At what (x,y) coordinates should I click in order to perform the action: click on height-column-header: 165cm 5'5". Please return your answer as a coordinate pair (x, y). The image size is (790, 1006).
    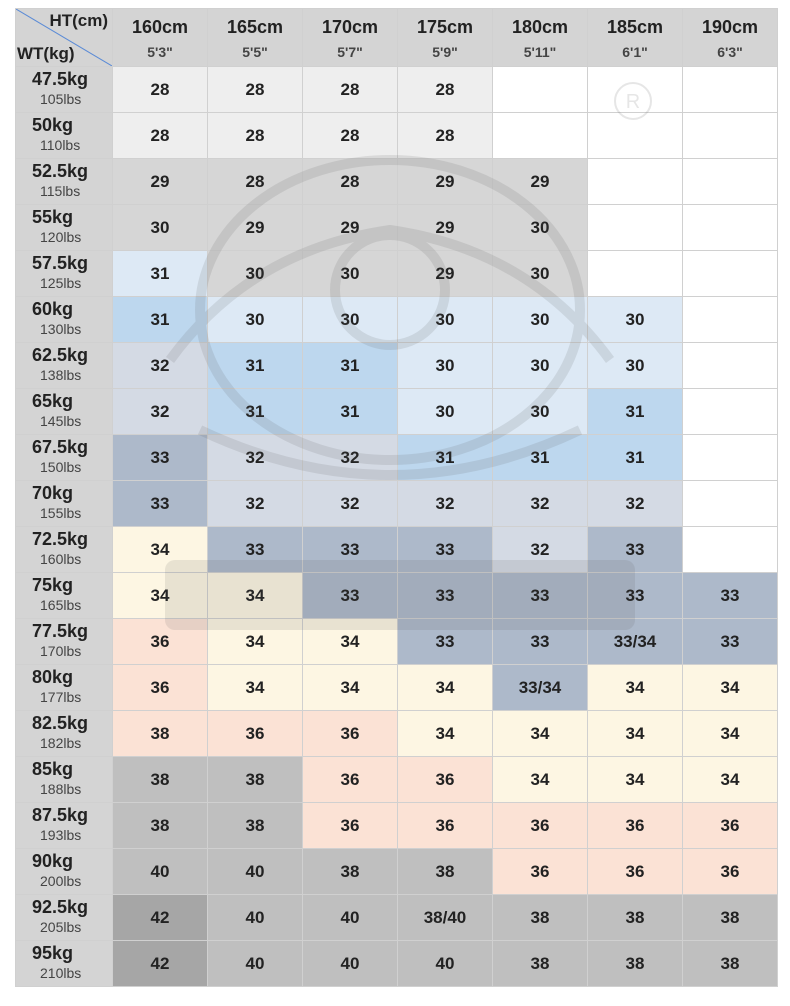
    Looking at the image, I should click on (255, 37).